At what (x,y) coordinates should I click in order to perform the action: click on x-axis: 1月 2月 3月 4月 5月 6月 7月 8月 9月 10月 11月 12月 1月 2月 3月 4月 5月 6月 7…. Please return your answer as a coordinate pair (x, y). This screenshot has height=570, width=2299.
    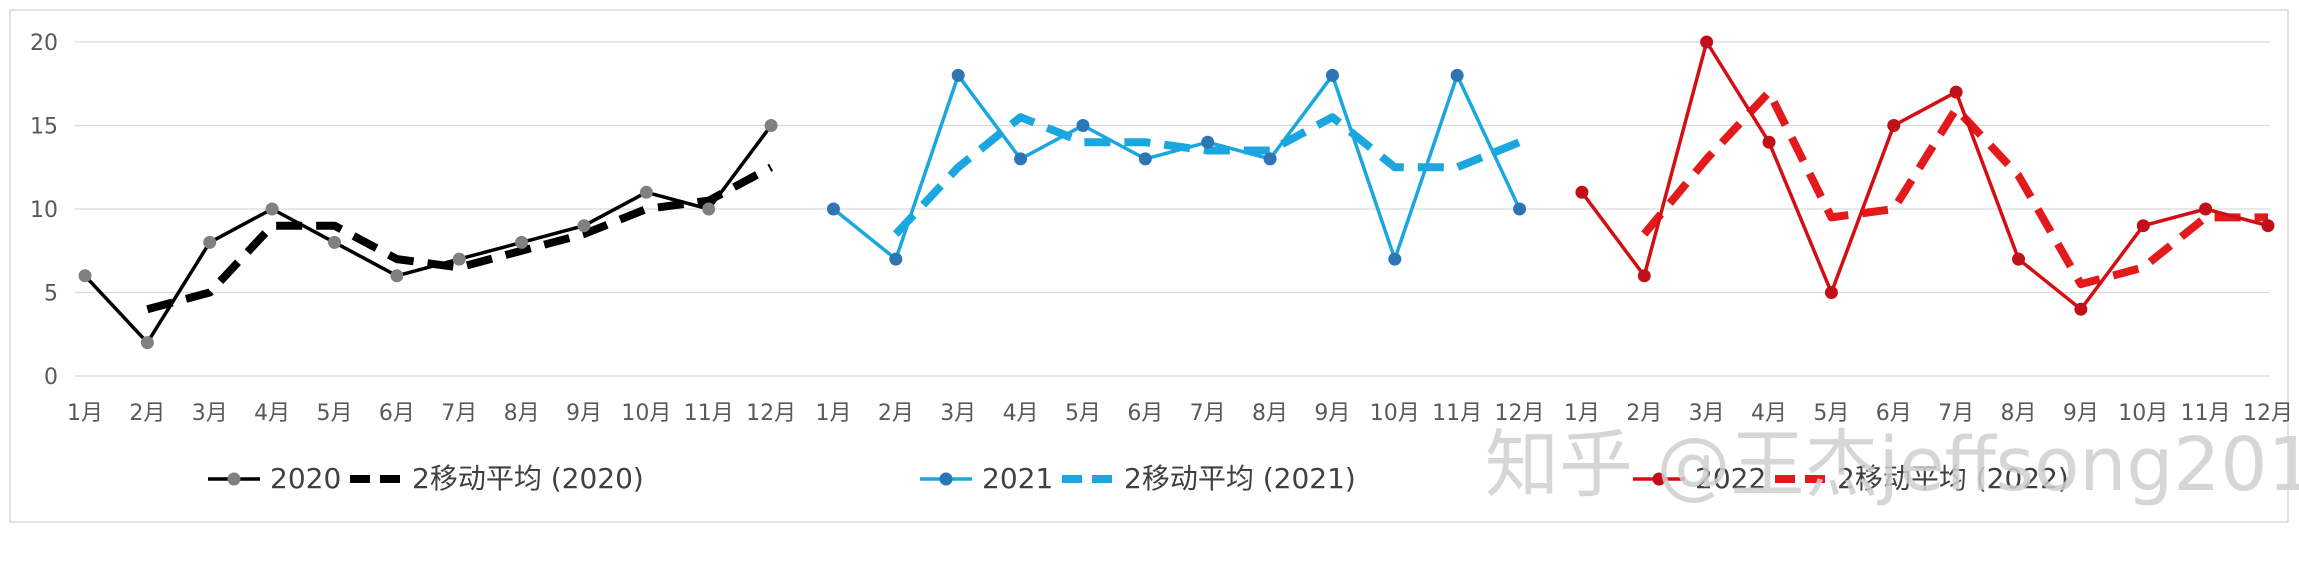
    Looking at the image, I should click on (1180, 413).